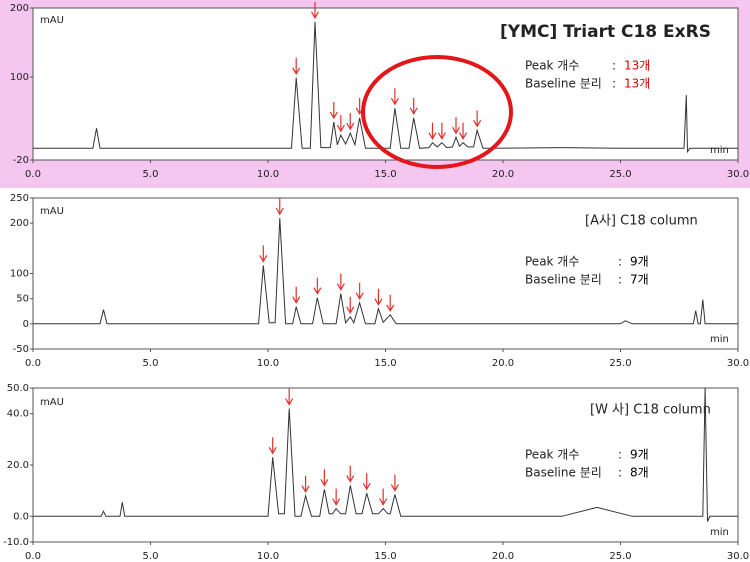  Describe the element at coordinates (563, 473) in the screenshot. I see `note-label: Baseline 분리` at that location.